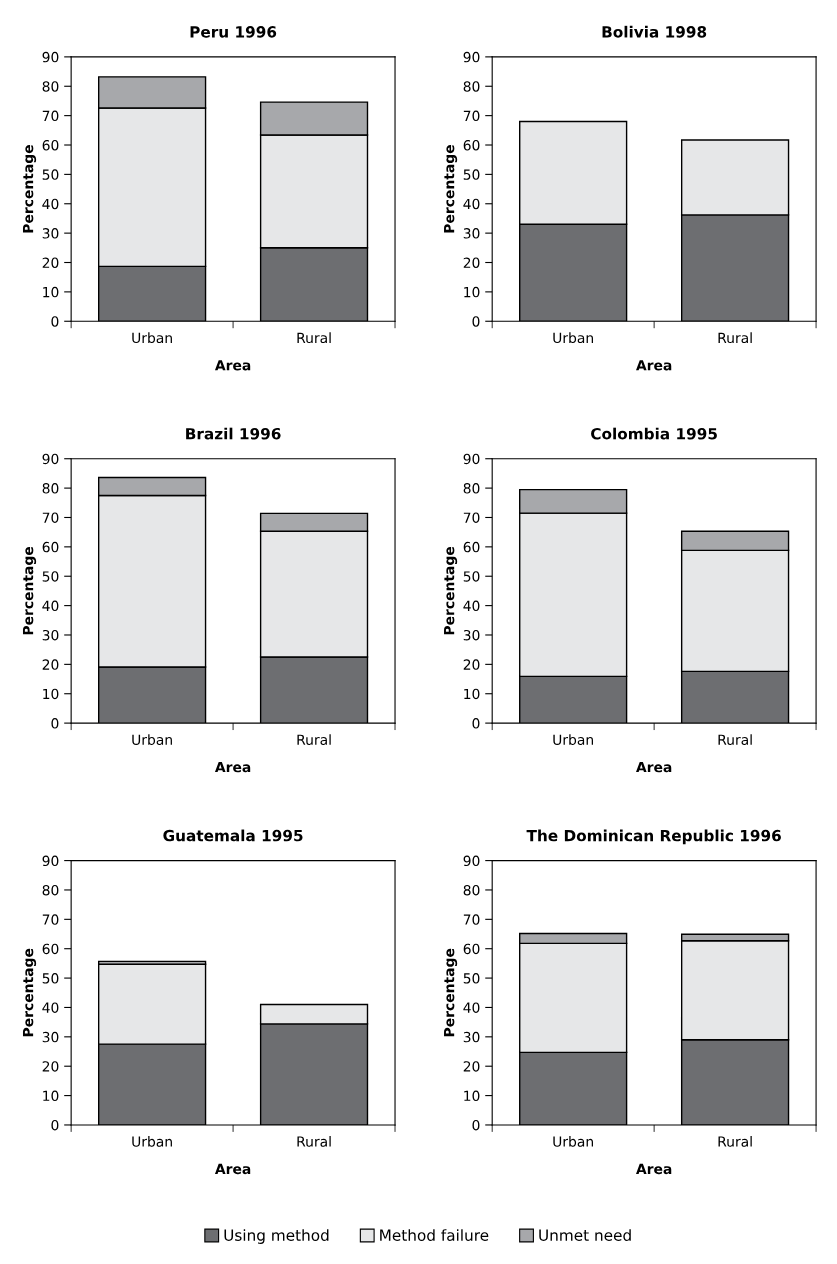 This screenshot has width=837, height=1264. Describe the element at coordinates (276, 1236) in the screenshot. I see `legend-label: Using method` at that location.